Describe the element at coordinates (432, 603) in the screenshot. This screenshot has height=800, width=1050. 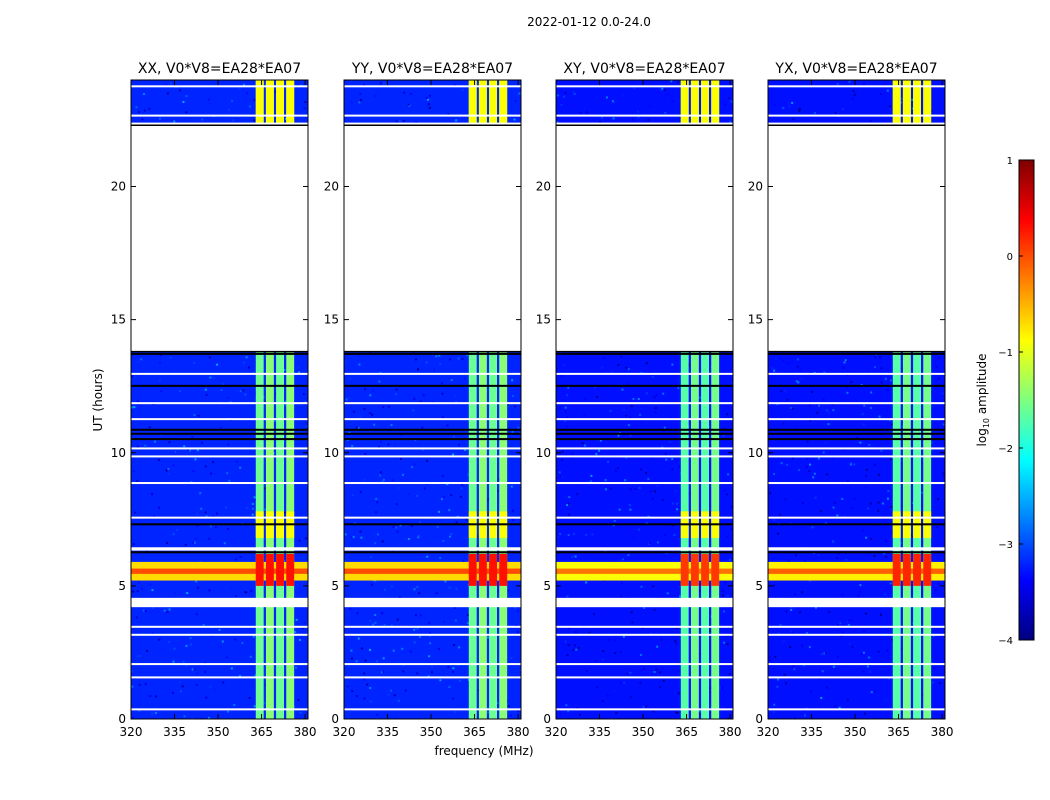
I see `flag-block` at that location.